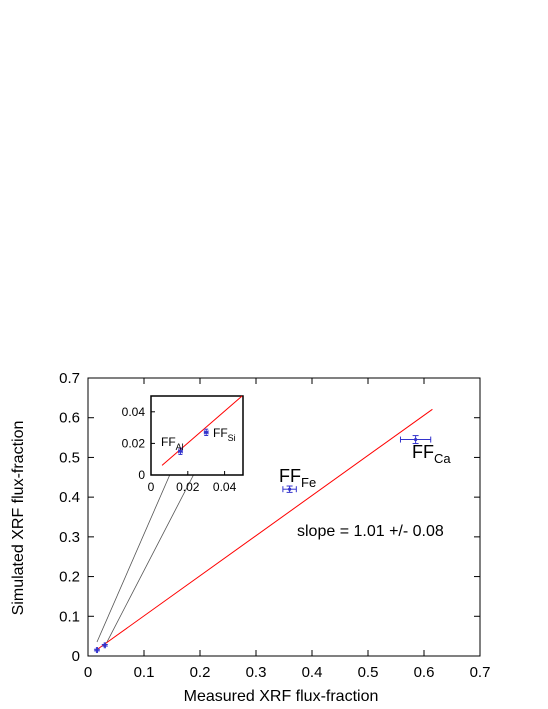 The width and height of the screenshot is (548, 709). Describe the element at coordinates (69, 537) in the screenshot. I see `y-tick-label: 0.3` at that location.